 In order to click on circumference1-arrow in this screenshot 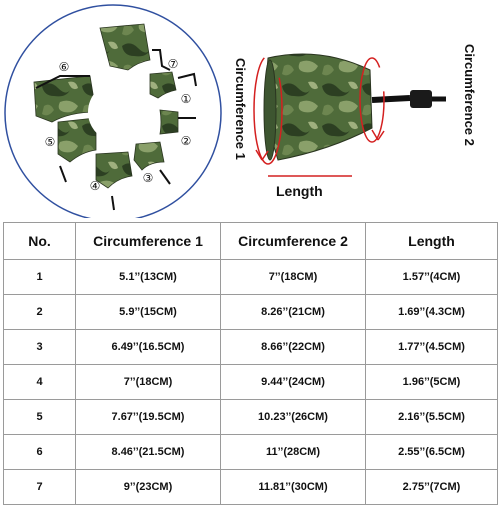, I will do `click(268, 110)`.